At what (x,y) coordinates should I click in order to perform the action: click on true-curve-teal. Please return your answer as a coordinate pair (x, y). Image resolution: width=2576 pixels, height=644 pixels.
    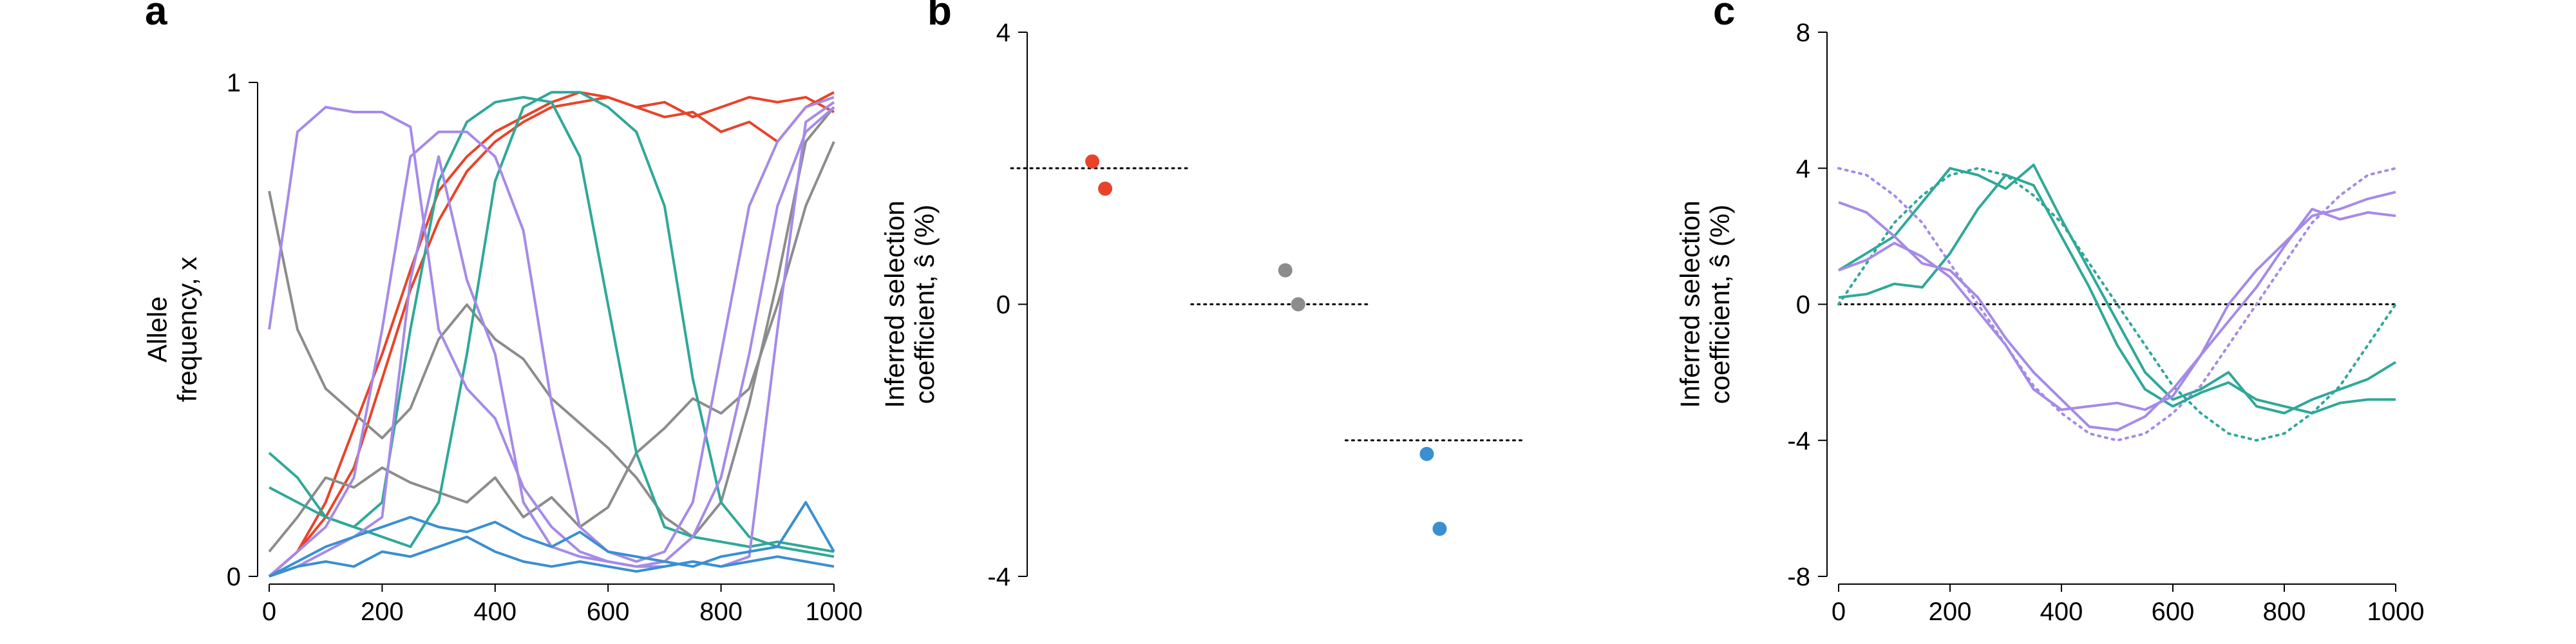
    Looking at the image, I should click on (2117, 304).